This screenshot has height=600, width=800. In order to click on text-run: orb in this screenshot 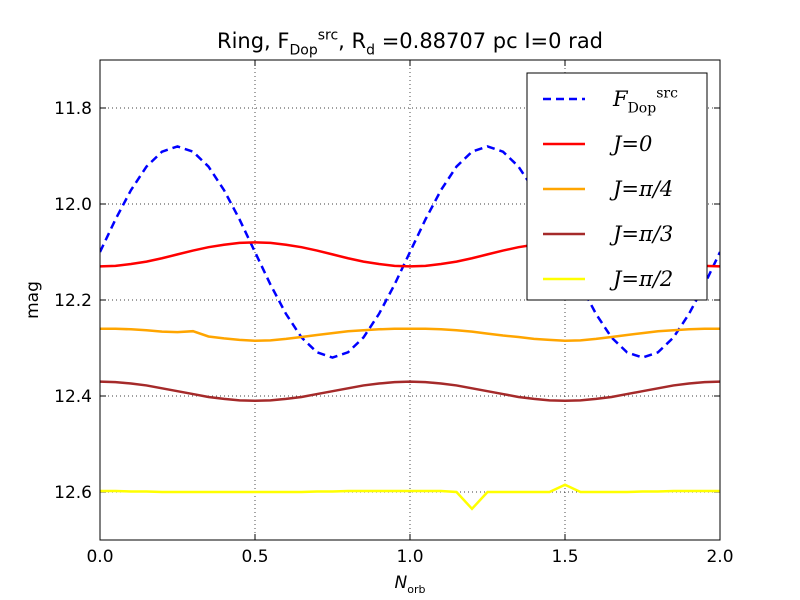, I will do `click(416, 589)`.